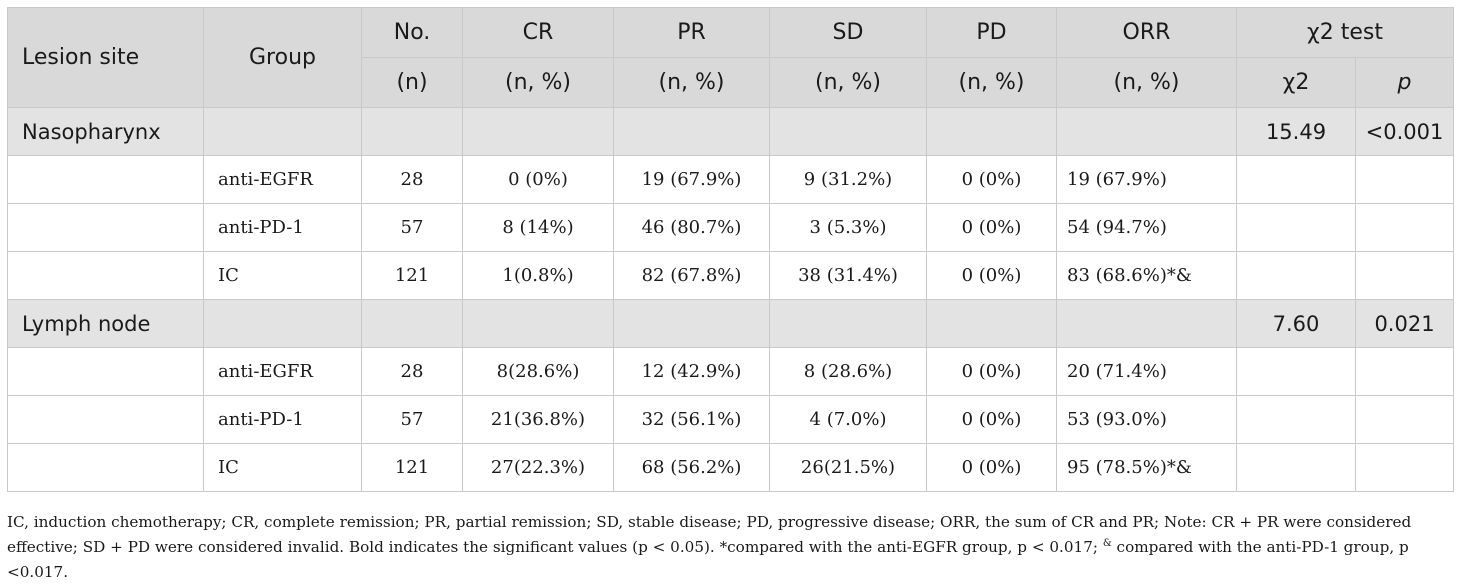 The width and height of the screenshot is (1460, 585). Describe the element at coordinates (691, 275) in the screenshot. I see `cell-pr: 82 (67.8%)` at that location.